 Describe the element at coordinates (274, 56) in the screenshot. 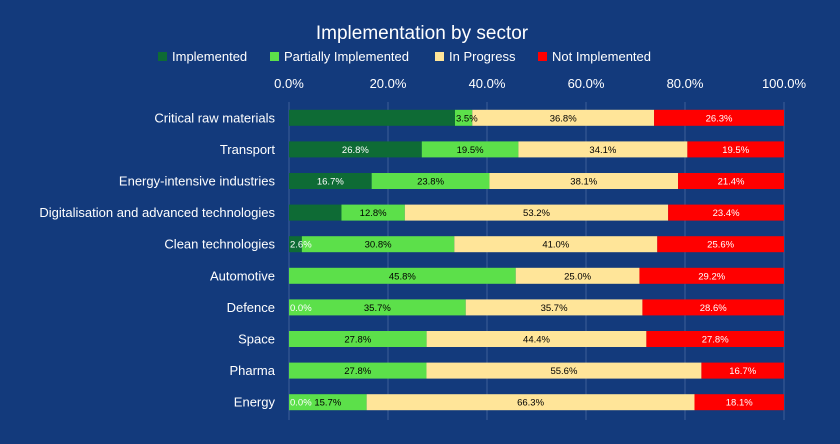

I see `legend-swatch-partially-implemented` at that location.